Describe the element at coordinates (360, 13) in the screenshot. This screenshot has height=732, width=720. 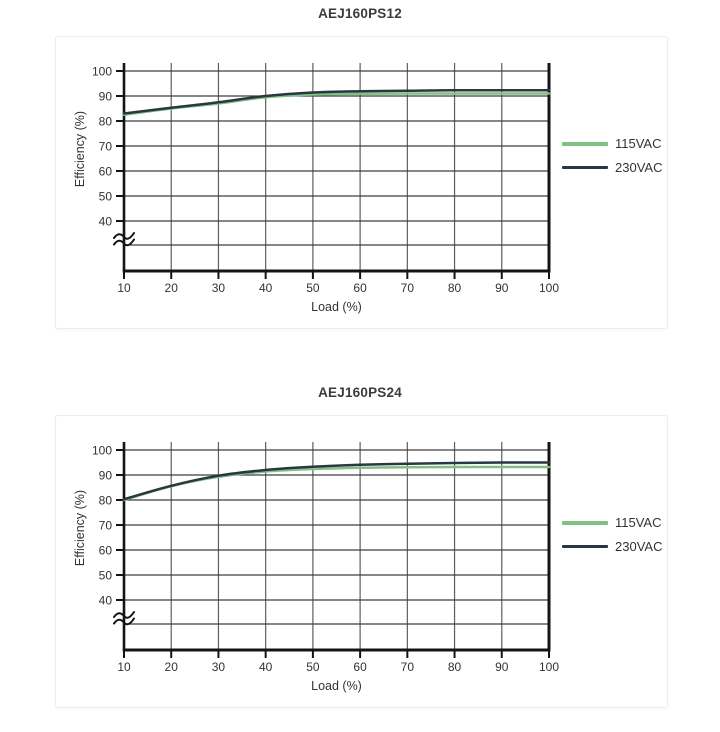
I see `chart-title-aej160ps12: AEJ160PS12` at that location.